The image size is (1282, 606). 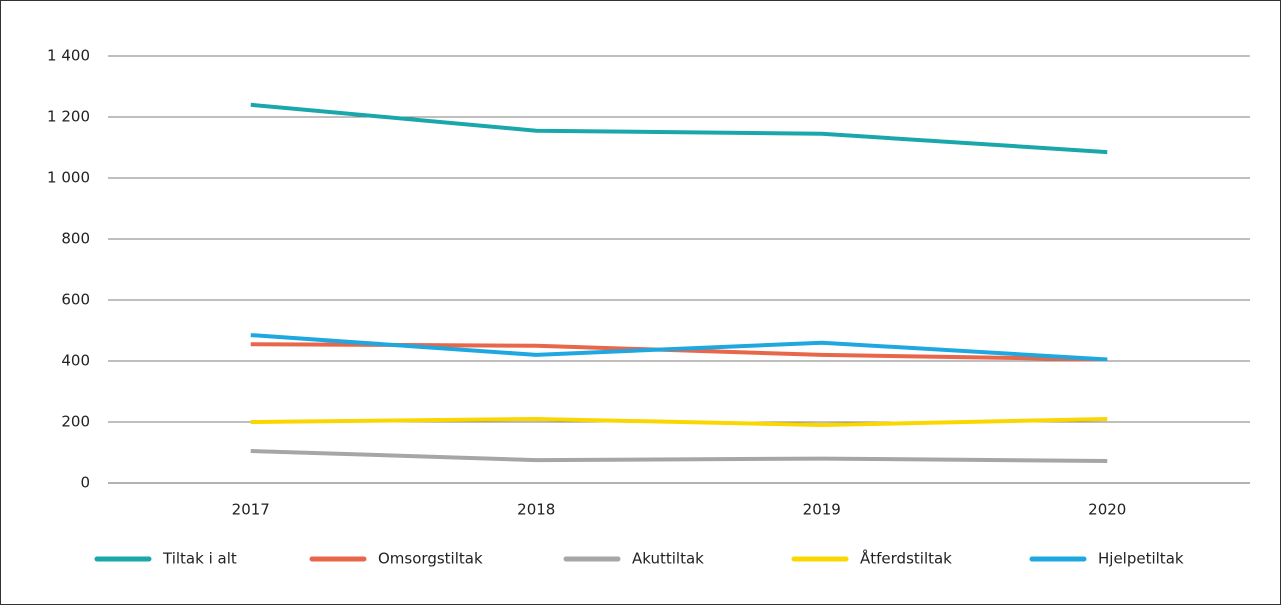 What do you see at coordinates (430, 559) in the screenshot?
I see `legend-label: Omsorgstiltak` at bounding box center [430, 559].